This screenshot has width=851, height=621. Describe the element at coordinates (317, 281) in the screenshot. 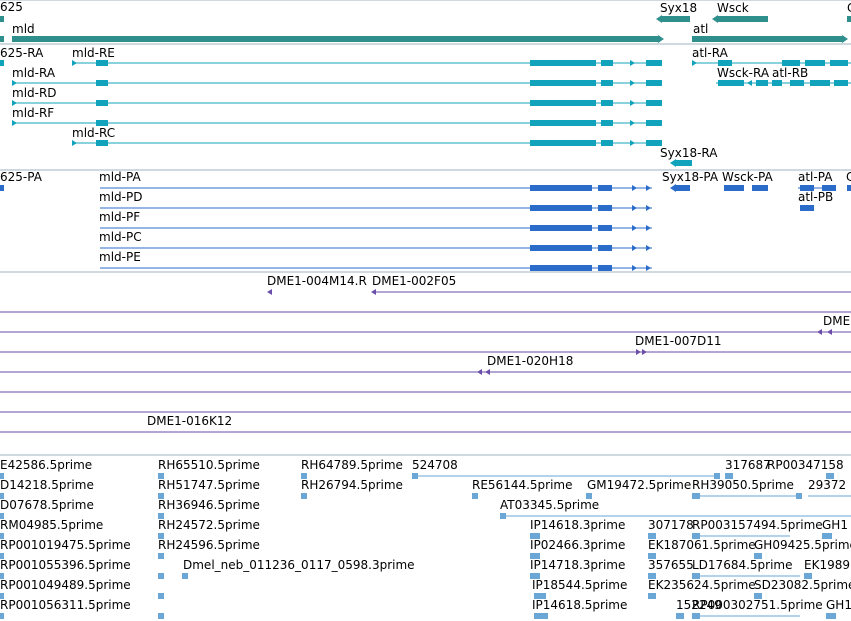

I see `feature-label-cl-004m14: DME1-004M14.R` at that location.